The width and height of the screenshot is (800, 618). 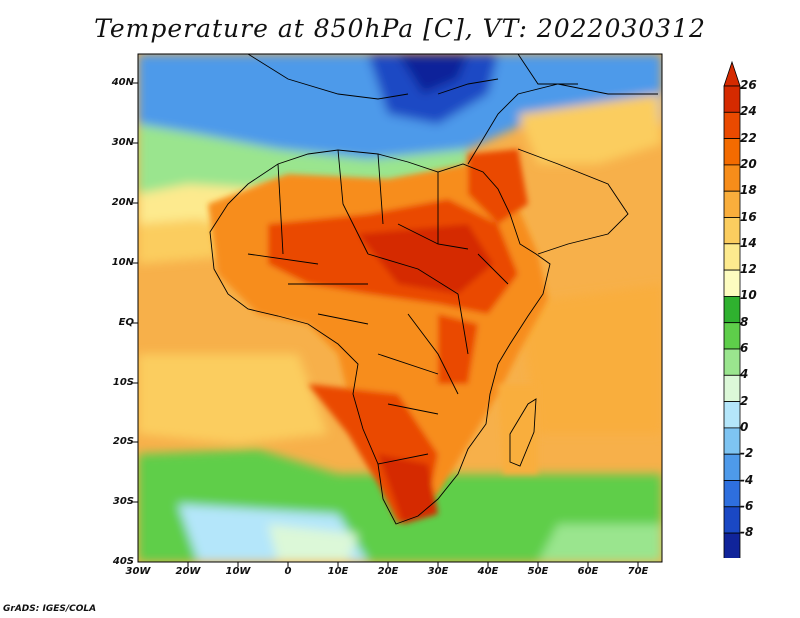 What do you see at coordinates (747, 505) in the screenshot?
I see `colorbar-label: -6` at bounding box center [747, 505].